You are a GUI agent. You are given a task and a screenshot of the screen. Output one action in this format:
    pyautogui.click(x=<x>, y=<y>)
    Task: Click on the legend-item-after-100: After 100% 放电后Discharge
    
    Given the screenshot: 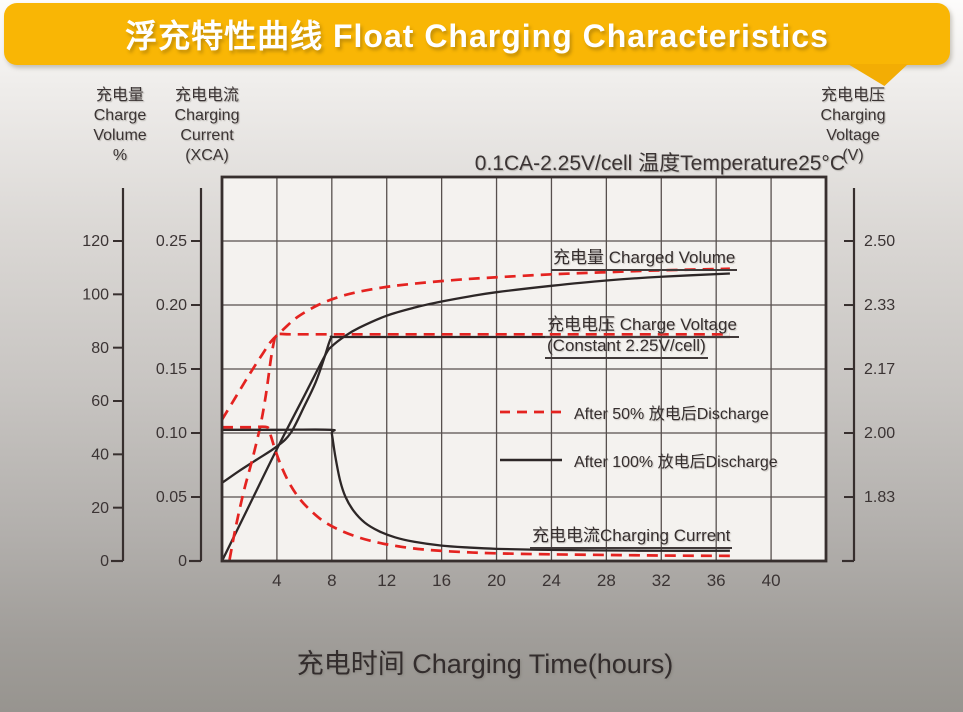 What is the action you would take?
    pyautogui.click(x=638, y=460)
    